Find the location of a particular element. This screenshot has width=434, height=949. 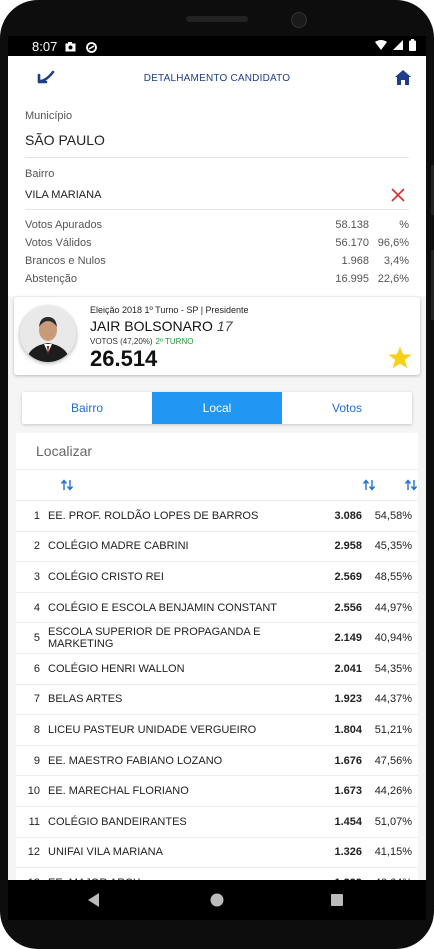

row-percent: 44,26% is located at coordinates (393, 791).